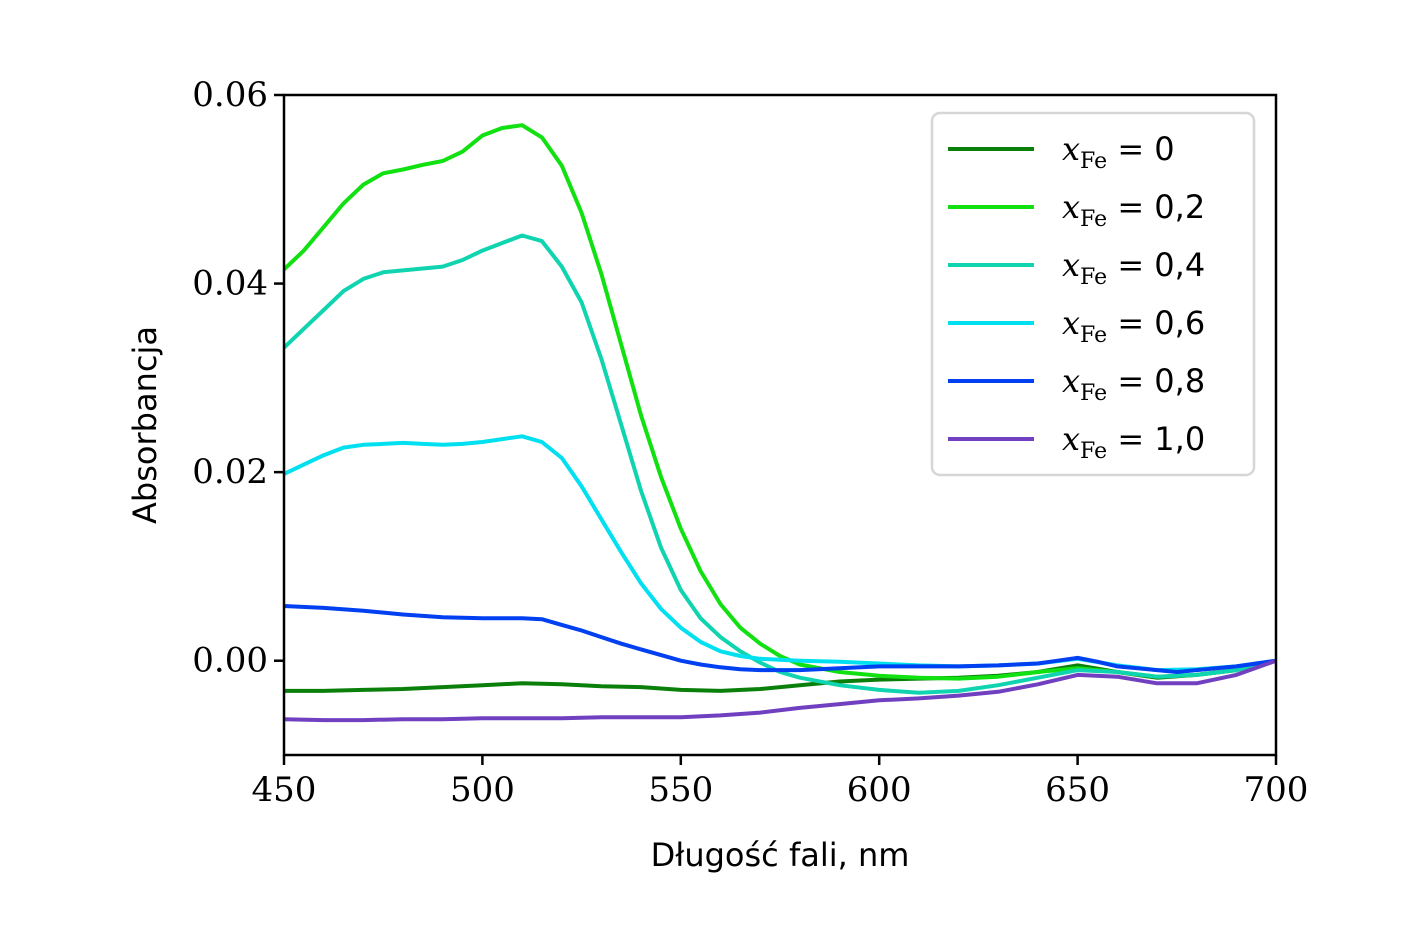  What do you see at coordinates (230, 472) in the screenshot?
I see `y-tick-label: 0.02` at bounding box center [230, 472].